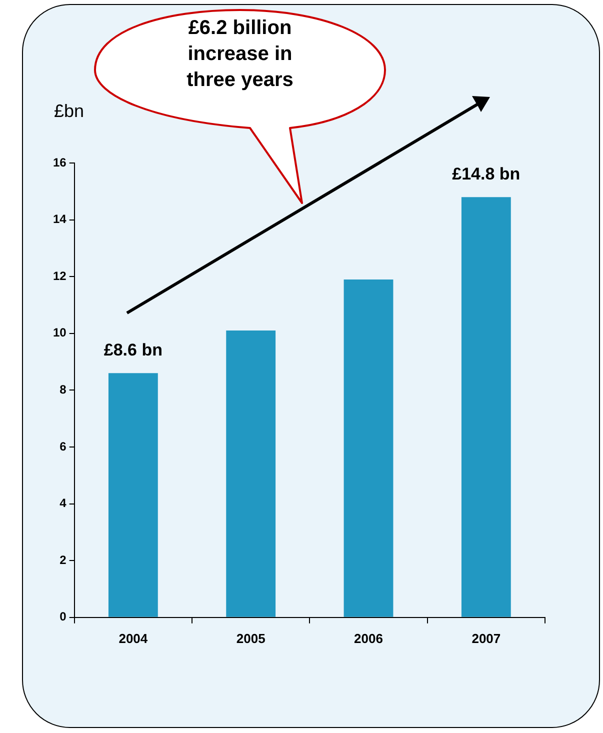  What do you see at coordinates (368, 638) in the screenshot?
I see `x-tick-label: 2006` at bounding box center [368, 638].